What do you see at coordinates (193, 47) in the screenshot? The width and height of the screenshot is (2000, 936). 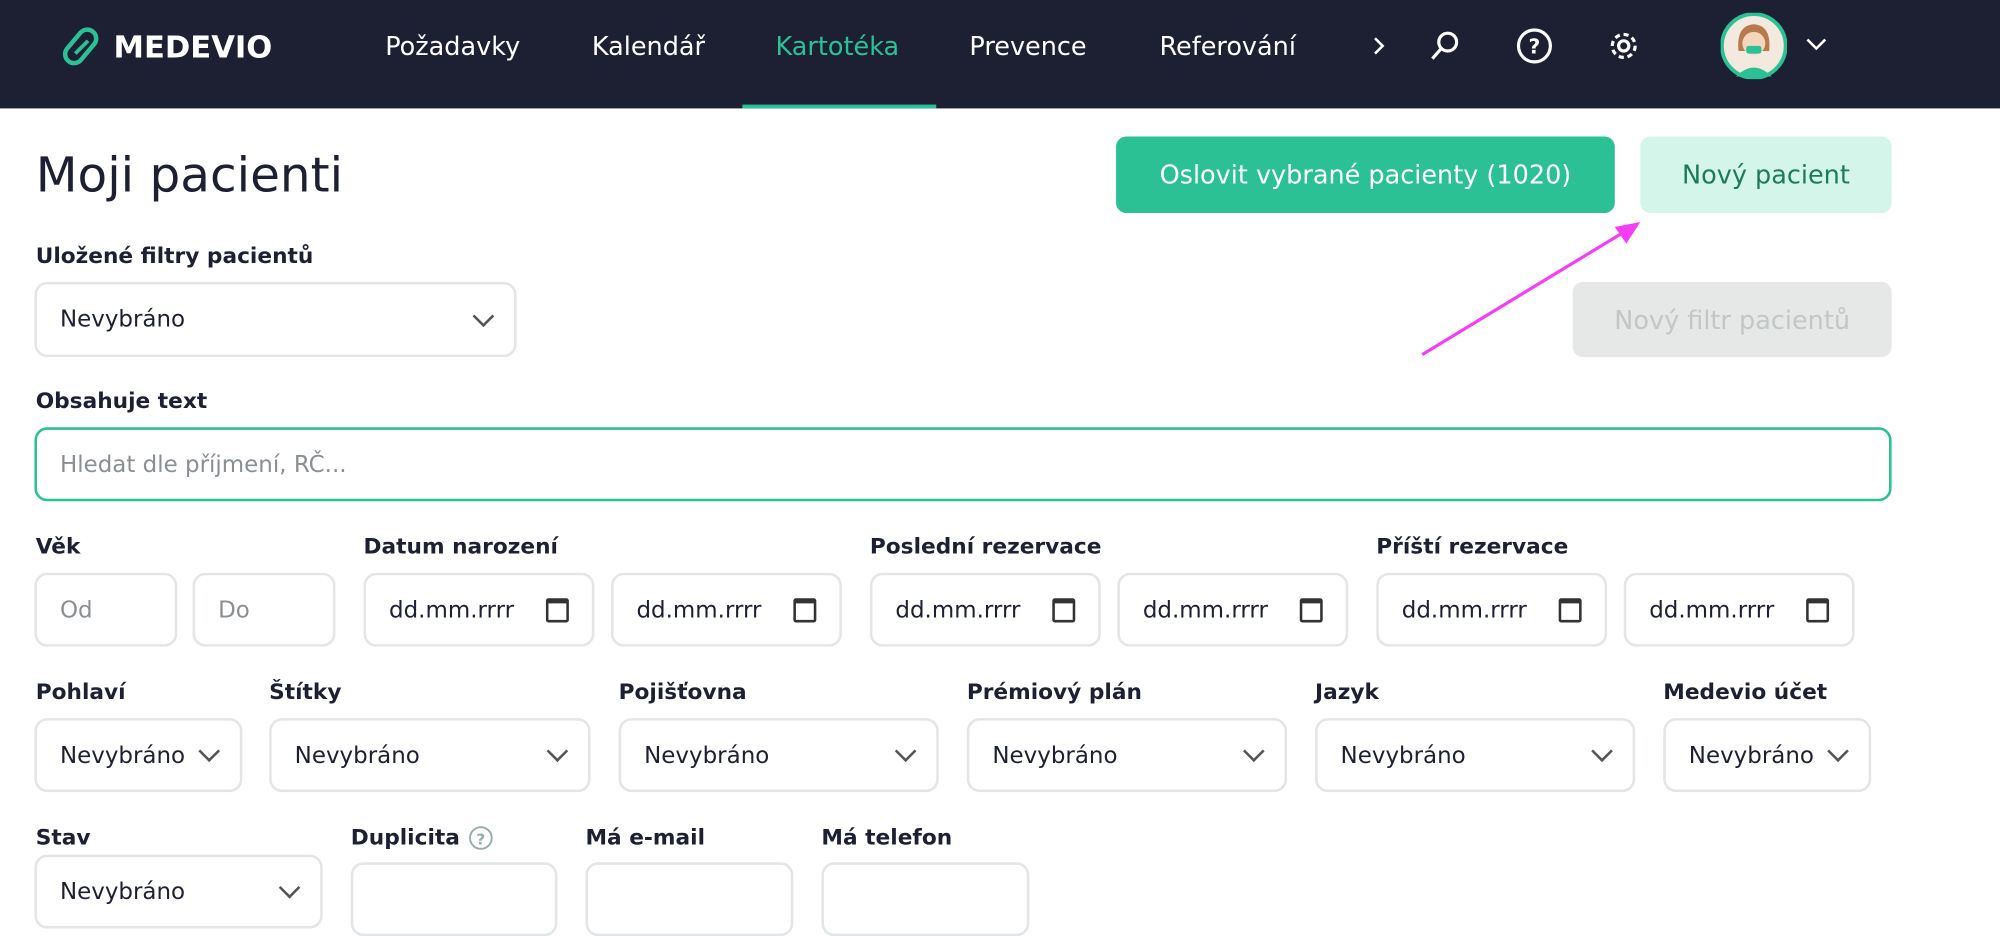 I see `brand-name: MEDEVIO` at bounding box center [193, 47].